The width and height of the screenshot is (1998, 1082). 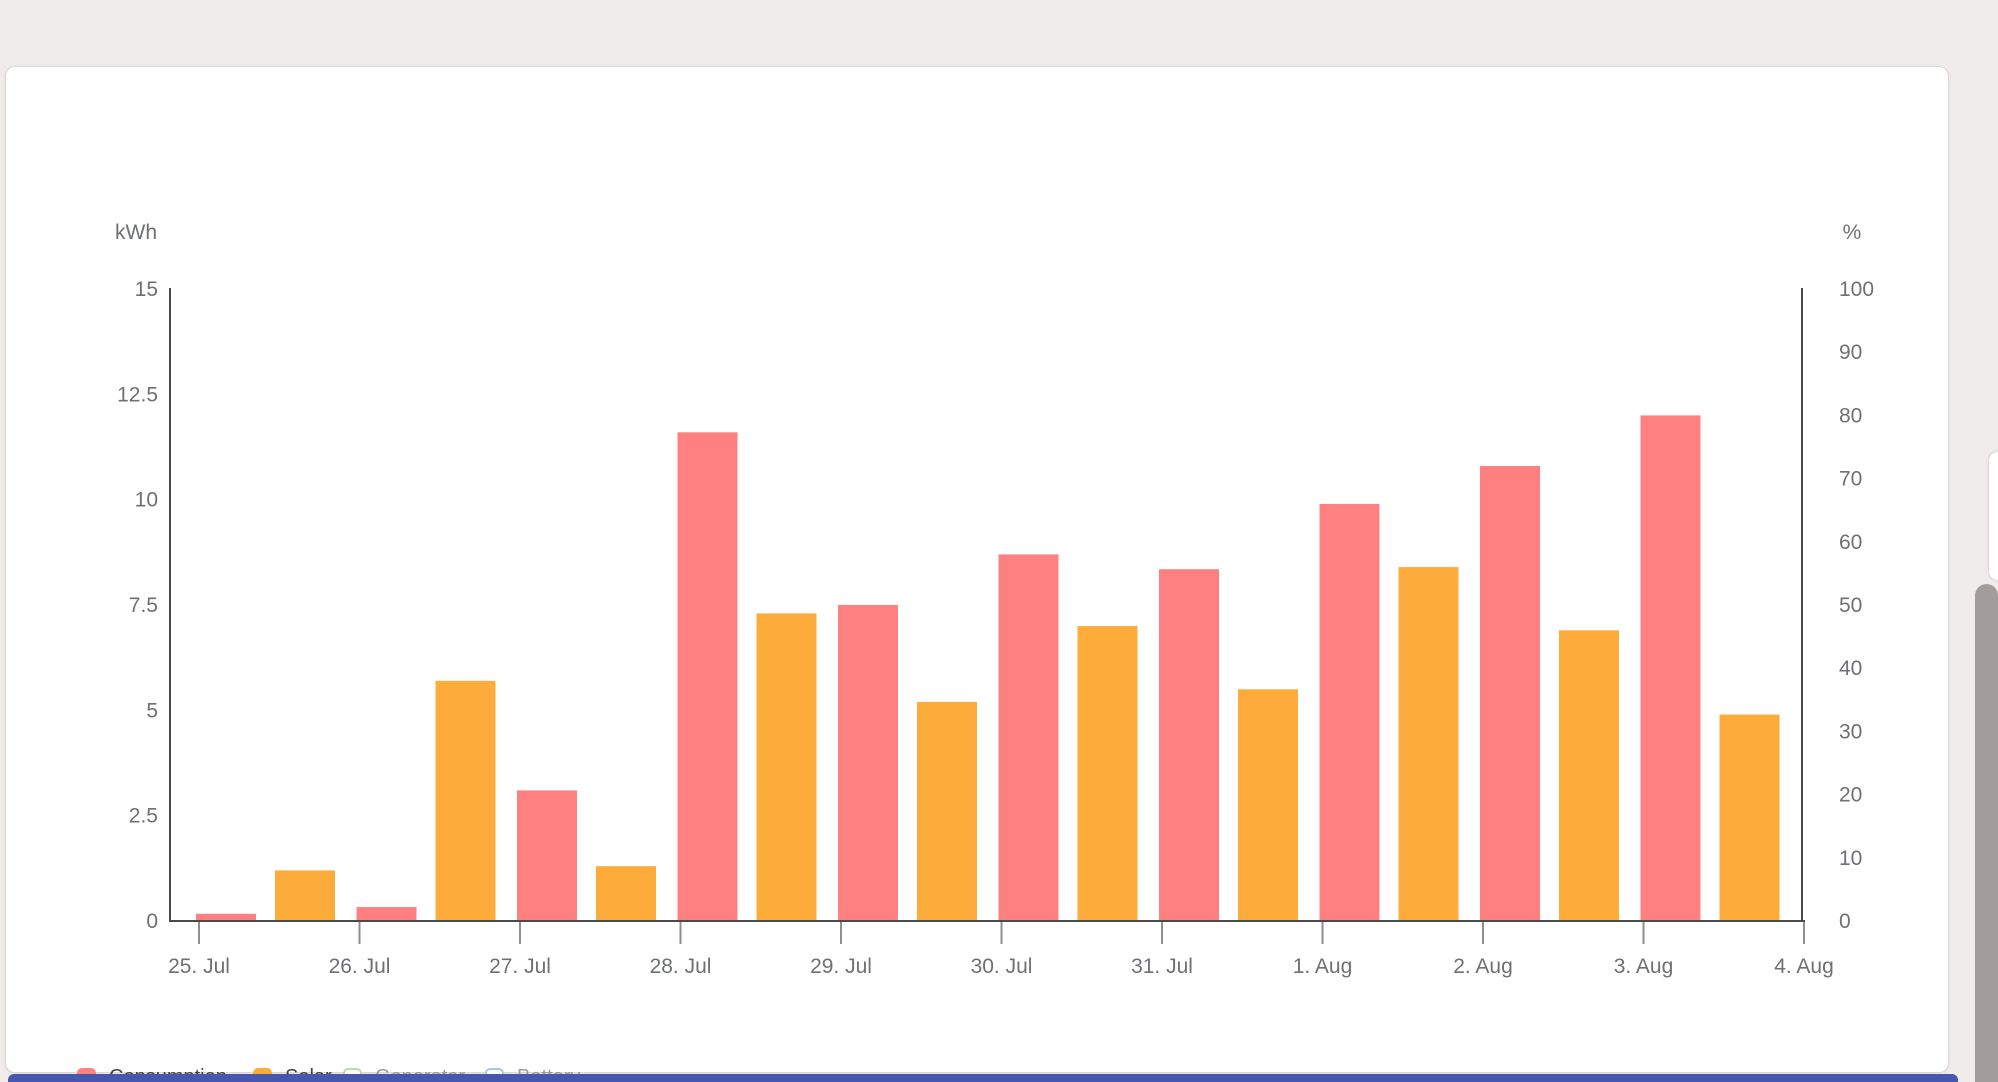 What do you see at coordinates (143, 605) in the screenshot?
I see `left-axis-tick-label: 7.5` at bounding box center [143, 605].